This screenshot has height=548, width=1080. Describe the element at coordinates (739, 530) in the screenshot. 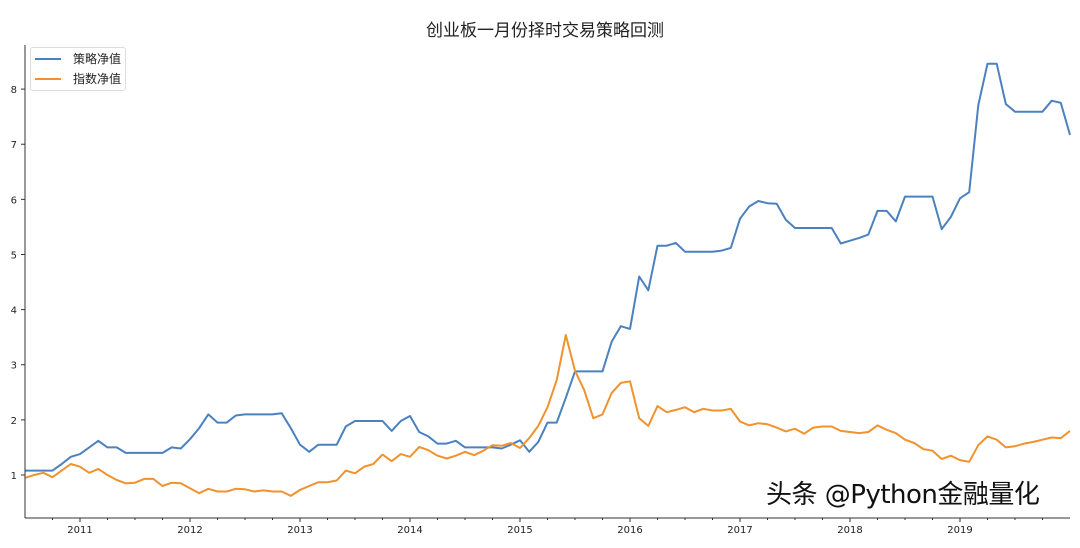

I see `x-tick-label: 2017` at that location.